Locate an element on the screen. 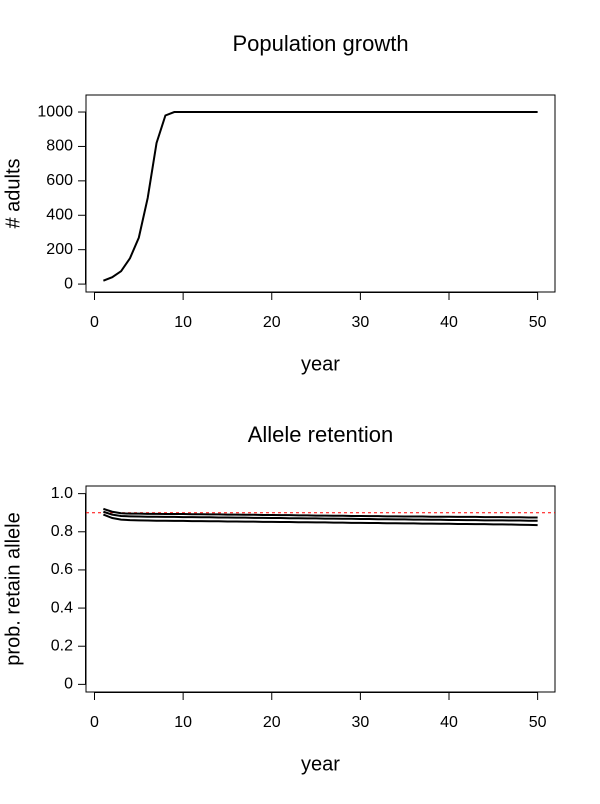 Image resolution: width=600 pixels, height=804 pixels. y-axis-label: # adults is located at coordinates (13, 193).